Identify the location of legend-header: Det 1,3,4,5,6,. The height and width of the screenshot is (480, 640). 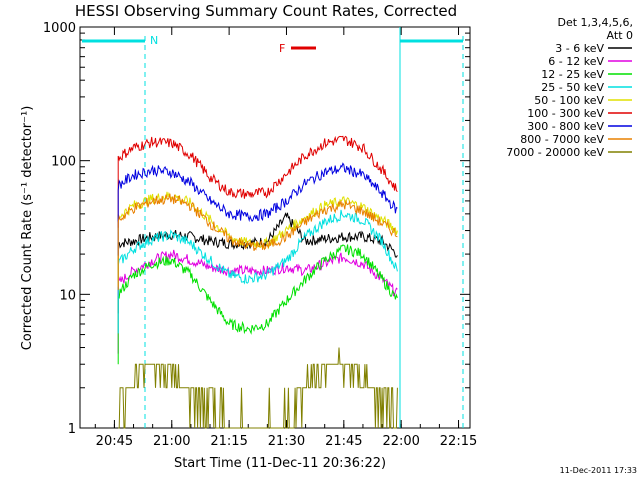
(595, 22).